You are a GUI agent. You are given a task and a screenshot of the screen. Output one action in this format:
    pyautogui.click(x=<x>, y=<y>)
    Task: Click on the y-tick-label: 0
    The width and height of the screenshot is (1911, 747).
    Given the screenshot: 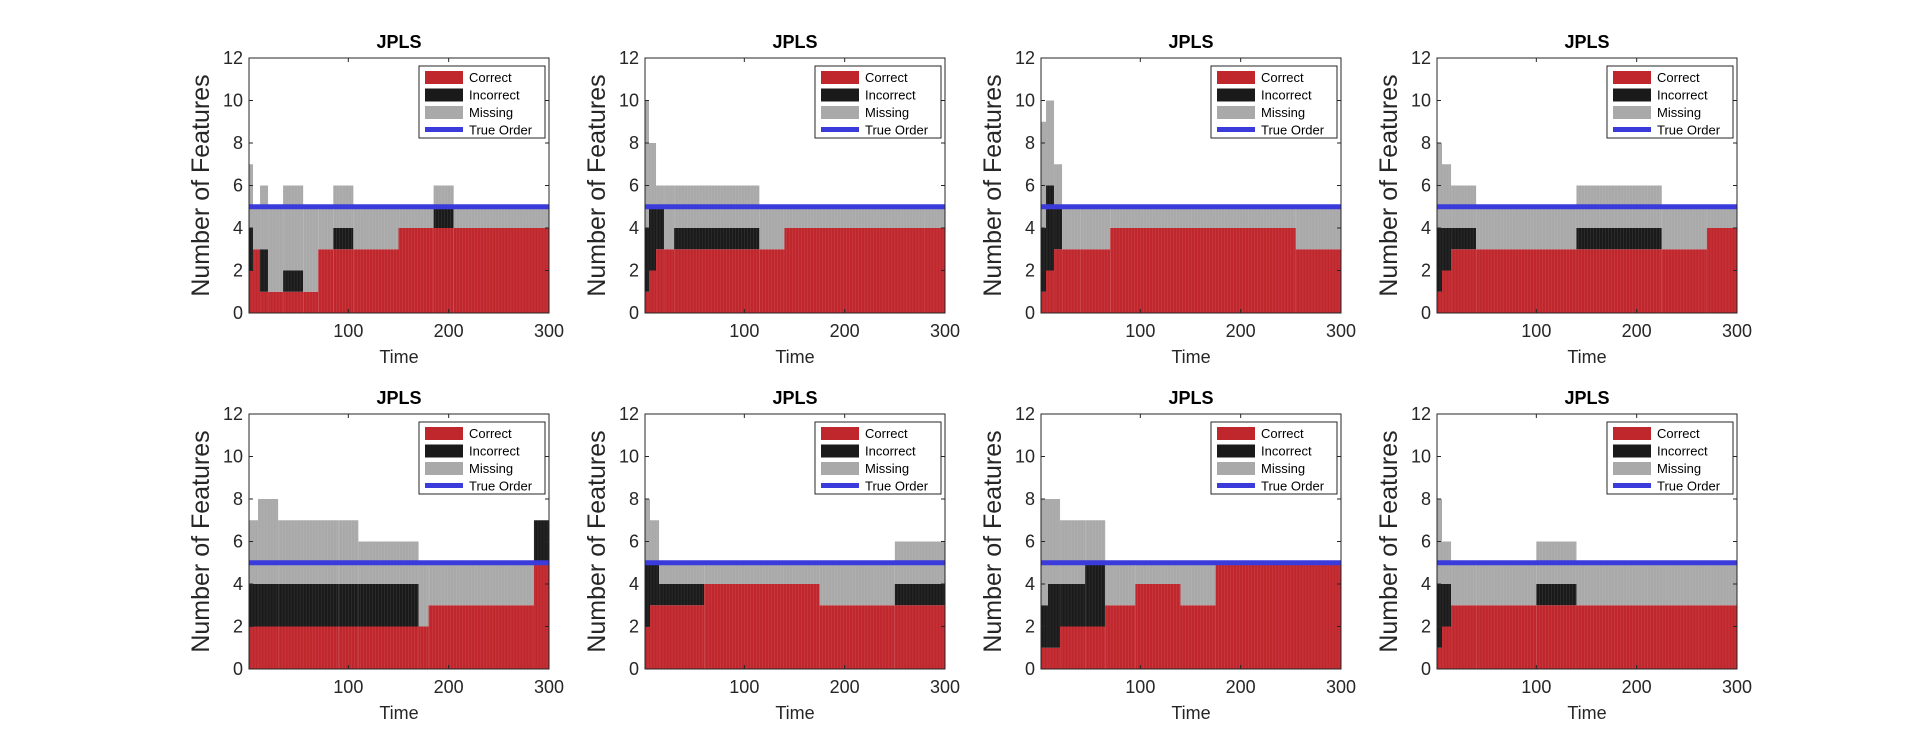 What is the action you would take?
    pyautogui.click(x=238, y=313)
    